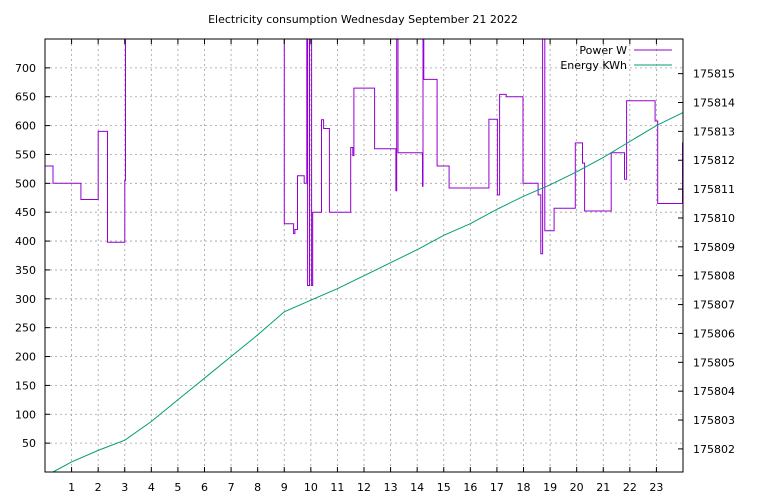 This screenshot has height=500, width=768. I want to click on x-tick-label: 22, so click(630, 487).